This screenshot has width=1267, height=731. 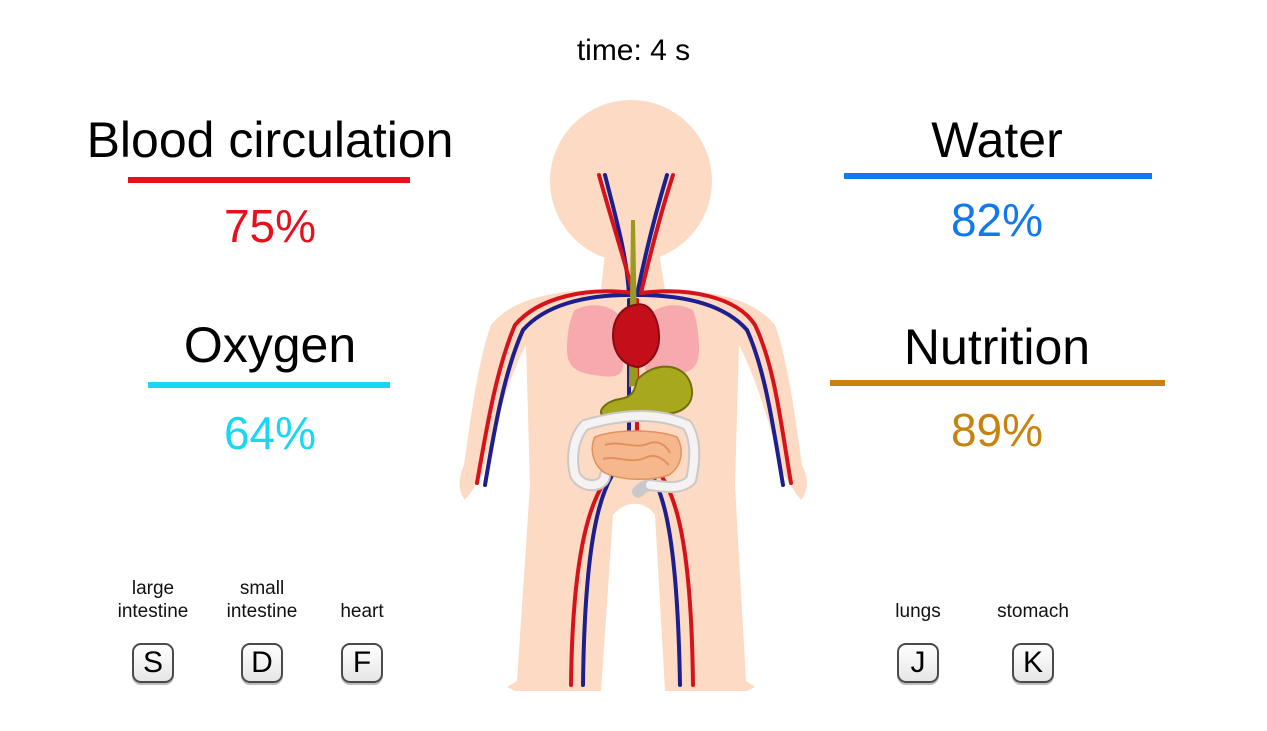 I want to click on key-d-button: D, so click(x=262, y=663).